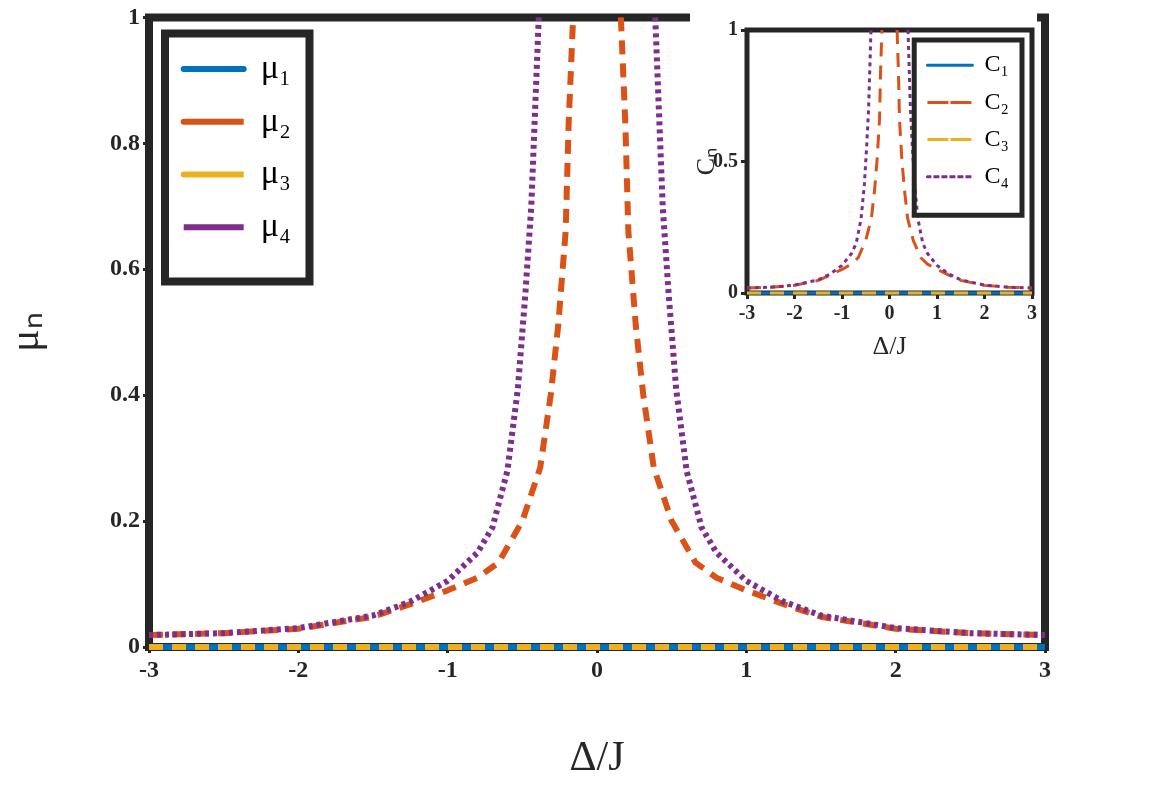 This screenshot has width=1153, height=786. What do you see at coordinates (937, 312) in the screenshot?
I see `x-tick-label: 1` at bounding box center [937, 312].